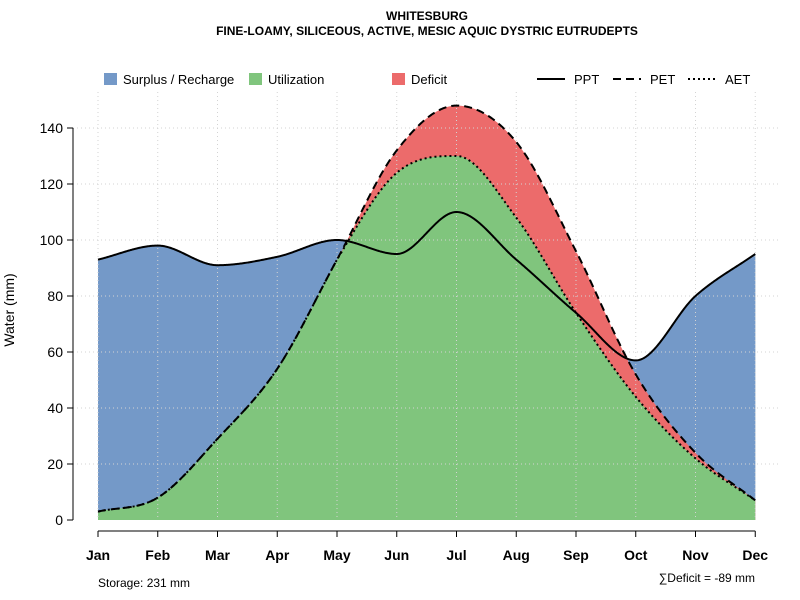 The width and height of the screenshot is (800, 600). What do you see at coordinates (755, 555) in the screenshot?
I see `x-tick-label: Dec` at bounding box center [755, 555].